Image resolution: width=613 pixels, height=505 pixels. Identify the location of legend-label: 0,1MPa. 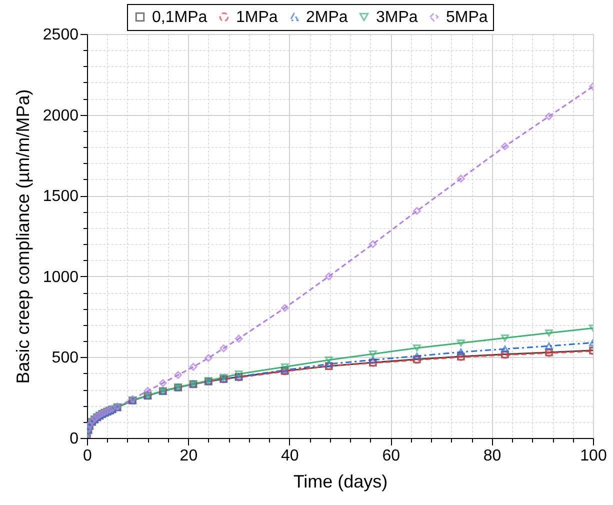
(180, 17).